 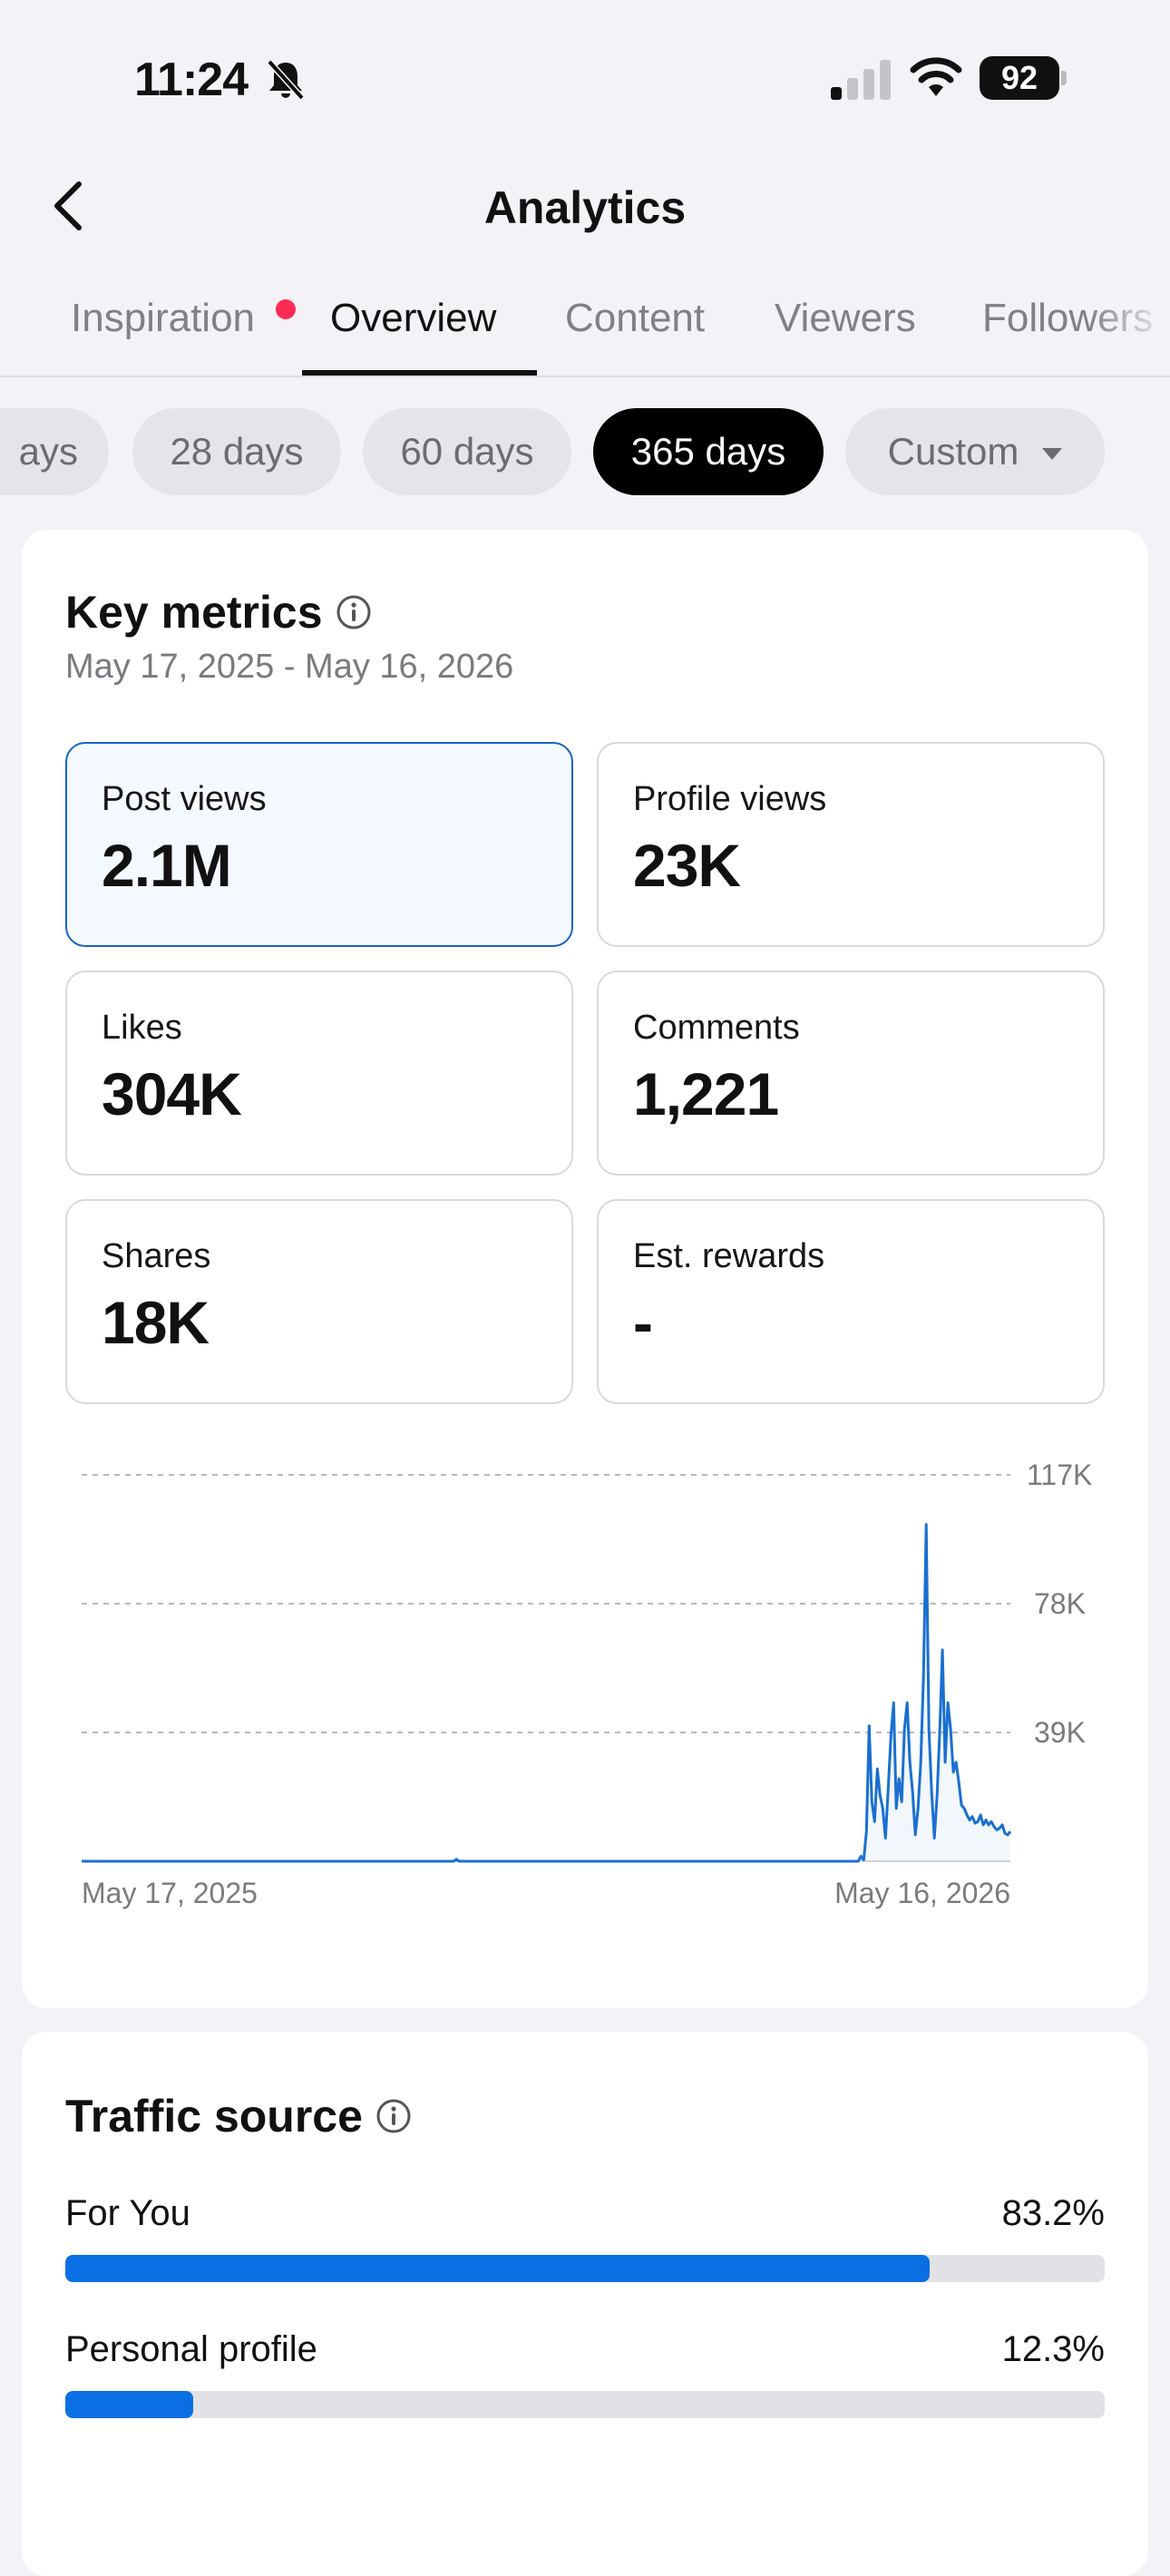 What do you see at coordinates (851, 1073) in the screenshot?
I see `metric-comments: Comments 1,221` at bounding box center [851, 1073].